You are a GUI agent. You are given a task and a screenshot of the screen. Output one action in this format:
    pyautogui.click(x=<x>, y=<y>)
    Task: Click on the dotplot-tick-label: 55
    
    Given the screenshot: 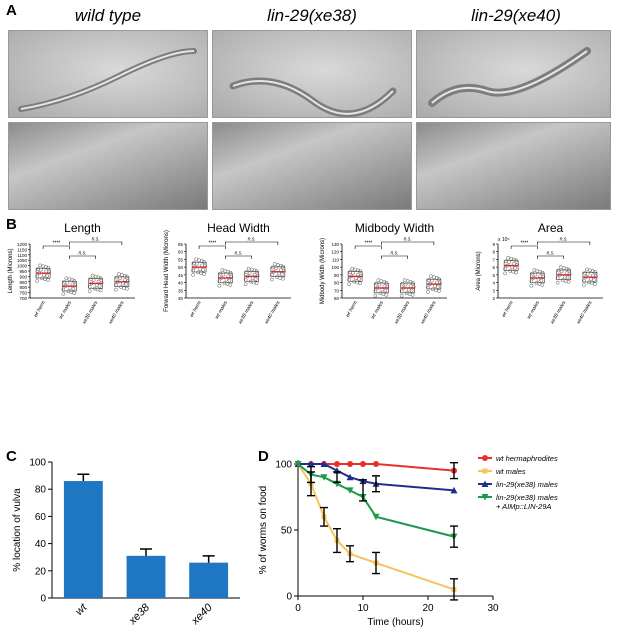 What is the action you would take?
    pyautogui.click(x=181, y=259)
    